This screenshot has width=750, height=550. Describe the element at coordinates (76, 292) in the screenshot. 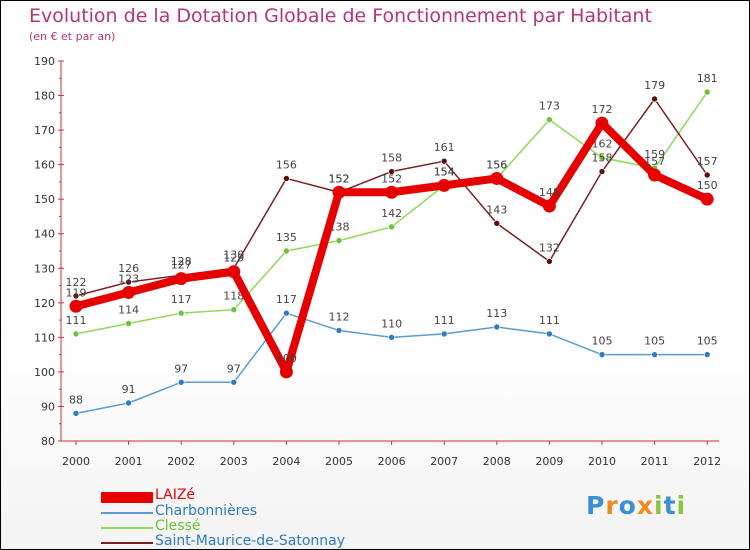

I see `data-label: 119` at that location.